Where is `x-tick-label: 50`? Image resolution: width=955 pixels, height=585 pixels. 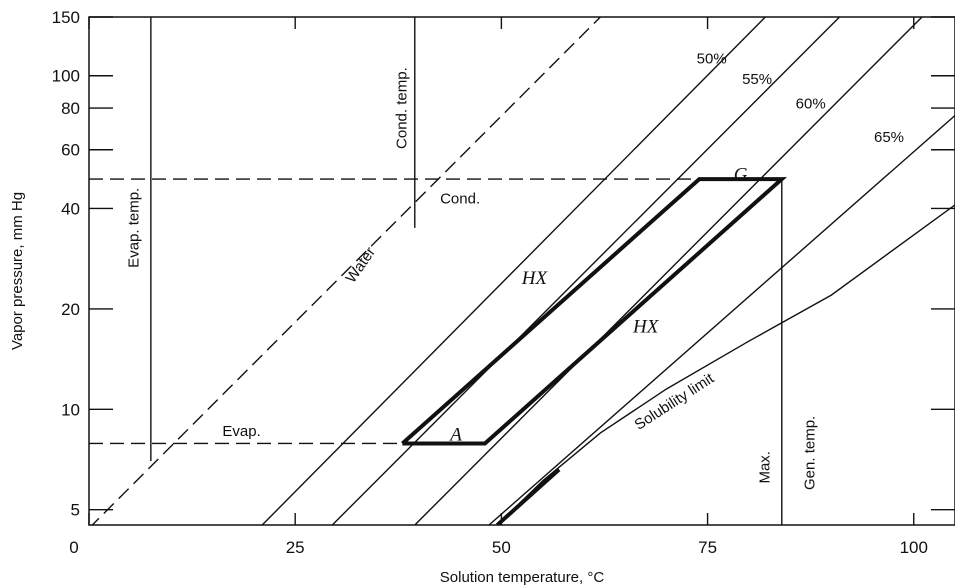
x-tick-label: 50 is located at coordinates (501, 547).